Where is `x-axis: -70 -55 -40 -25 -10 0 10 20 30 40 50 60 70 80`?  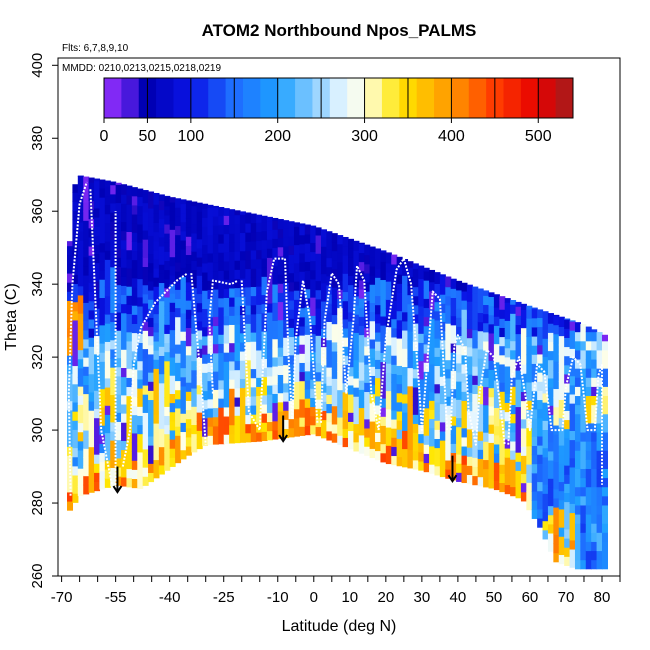
x-axis: -70 -55 -40 -25 -10 0 10 20 30 40 50 60 70 80 is located at coordinates (336, 591).